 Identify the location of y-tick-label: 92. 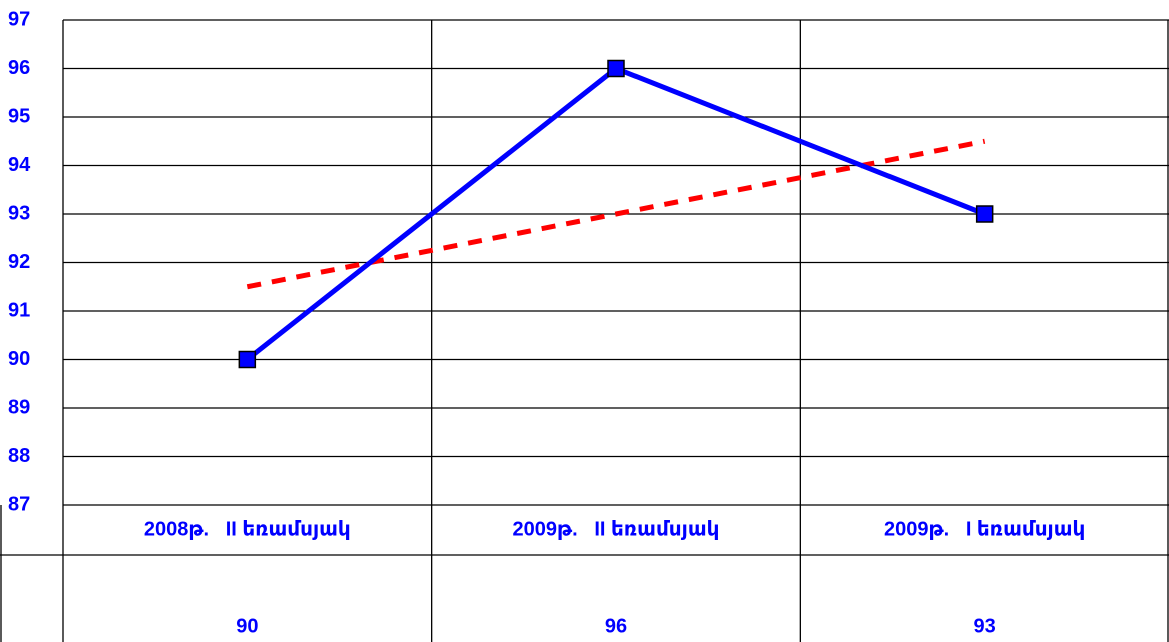
(19, 262).